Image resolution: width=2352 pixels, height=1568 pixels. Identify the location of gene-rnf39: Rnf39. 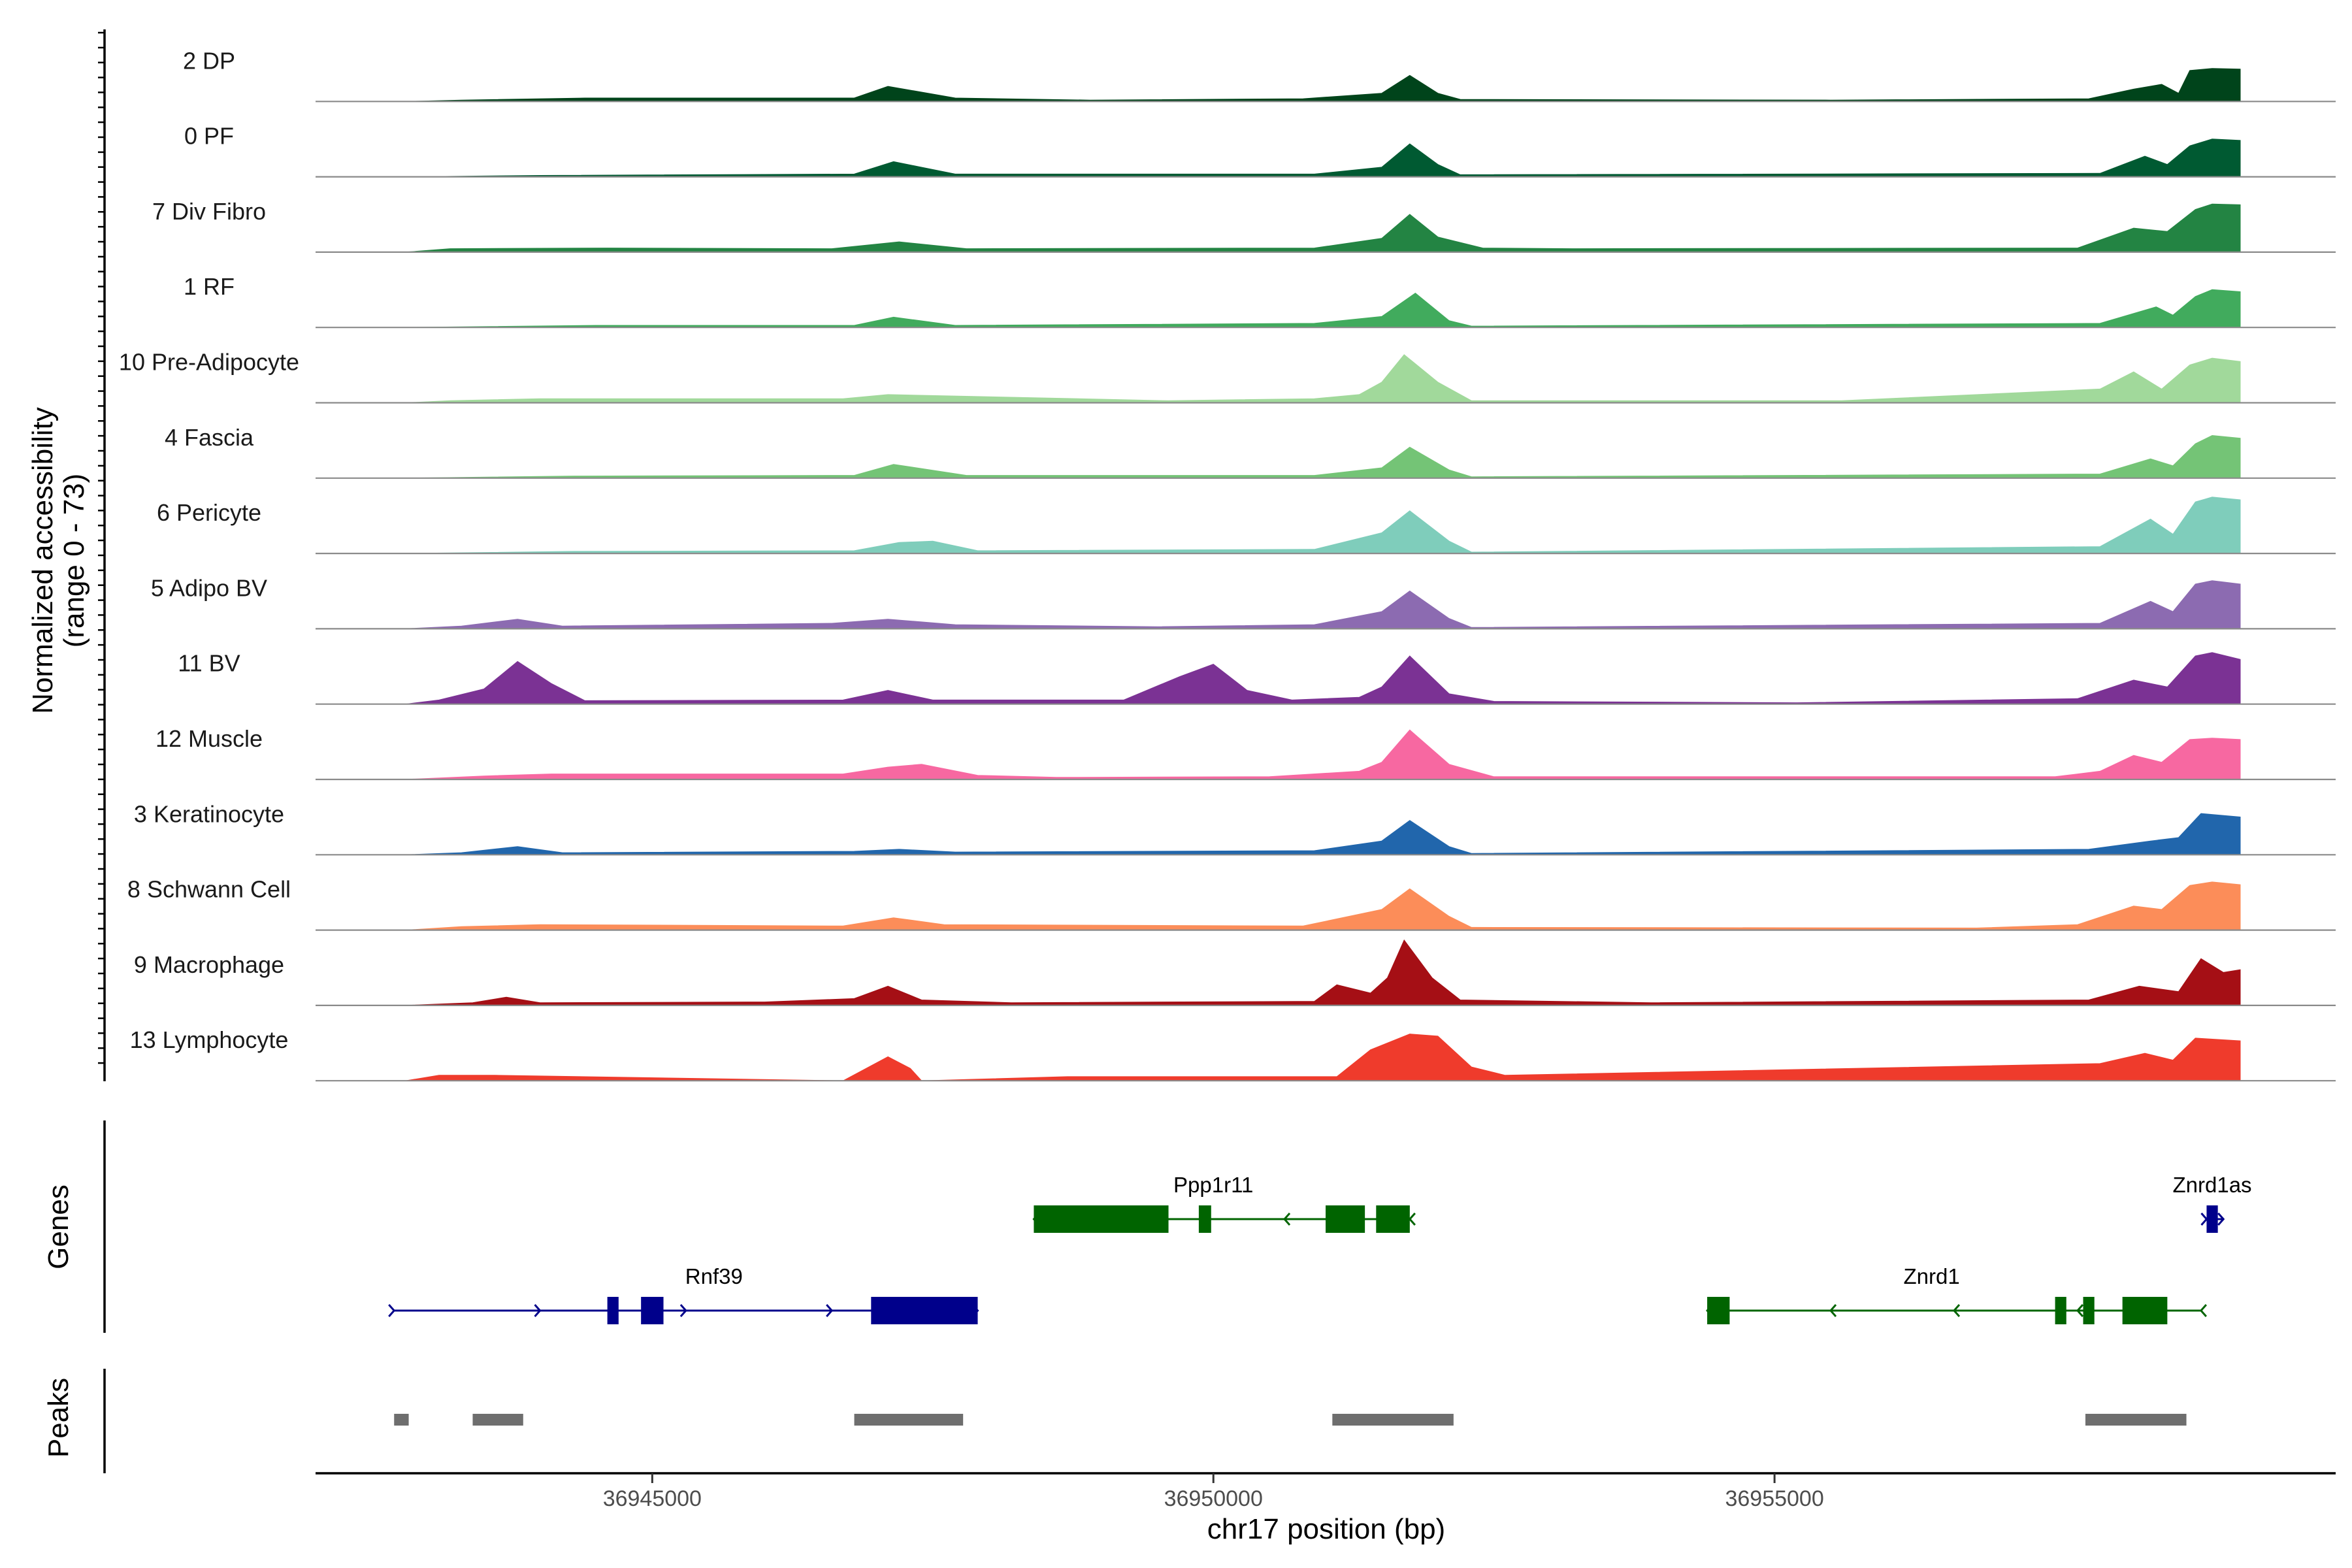
(683, 1294).